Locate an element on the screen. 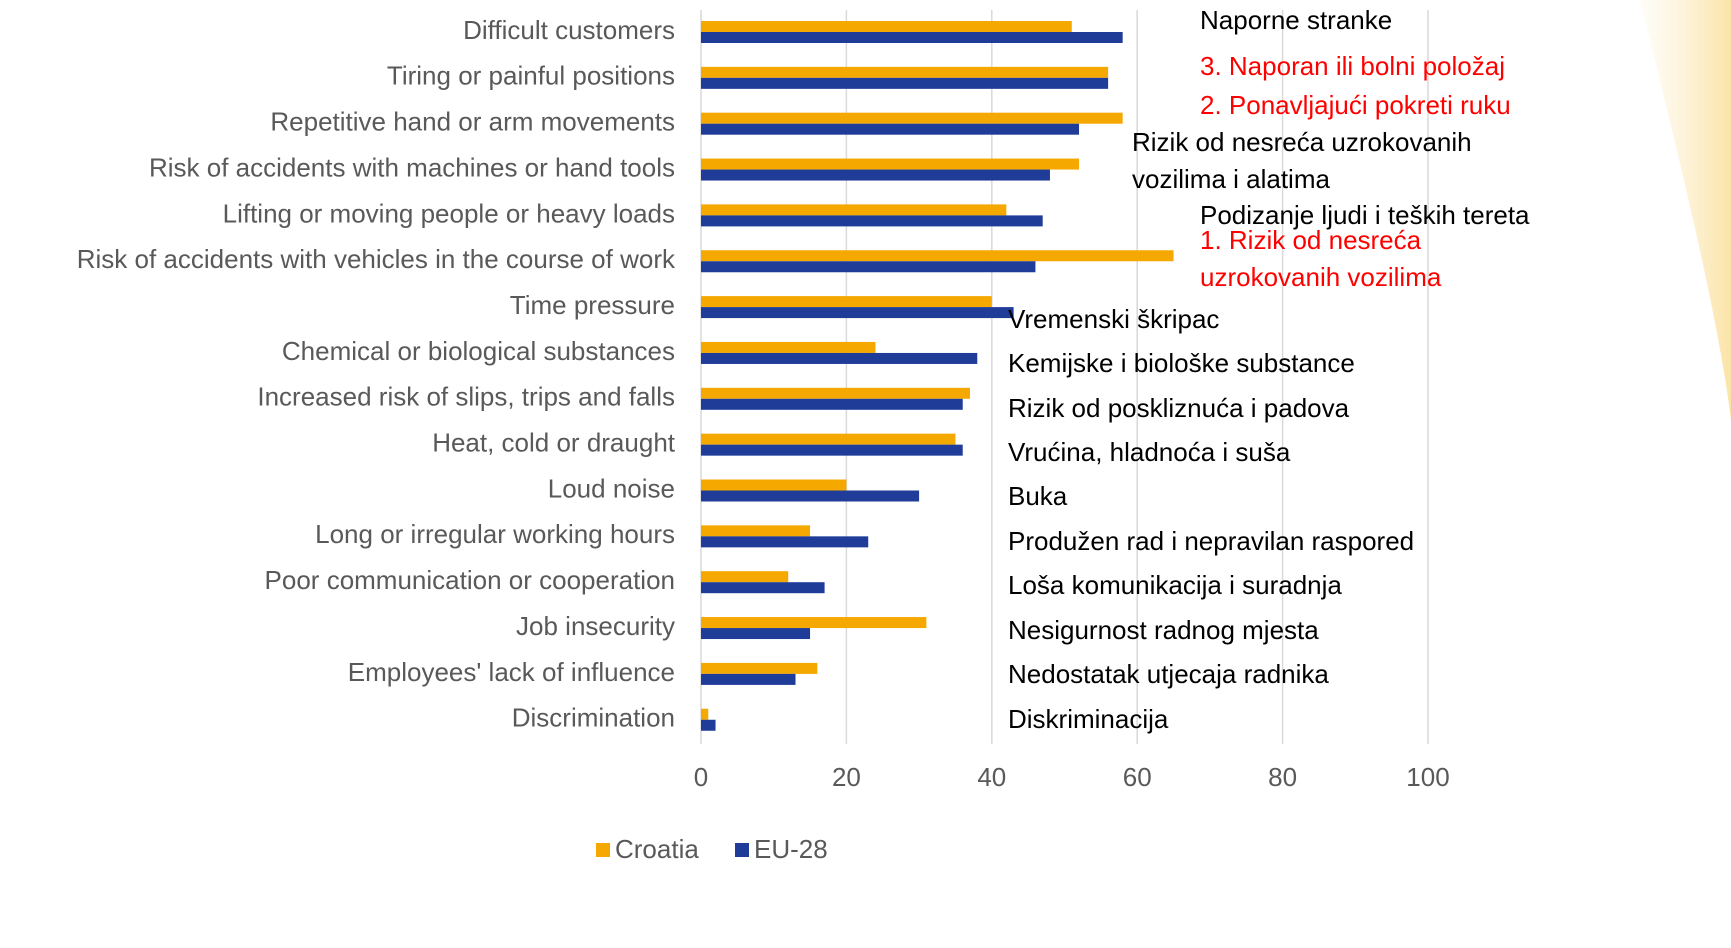 Image resolution: width=1731 pixels, height=948 pixels. x-tick-label: 0 is located at coordinates (701, 777).